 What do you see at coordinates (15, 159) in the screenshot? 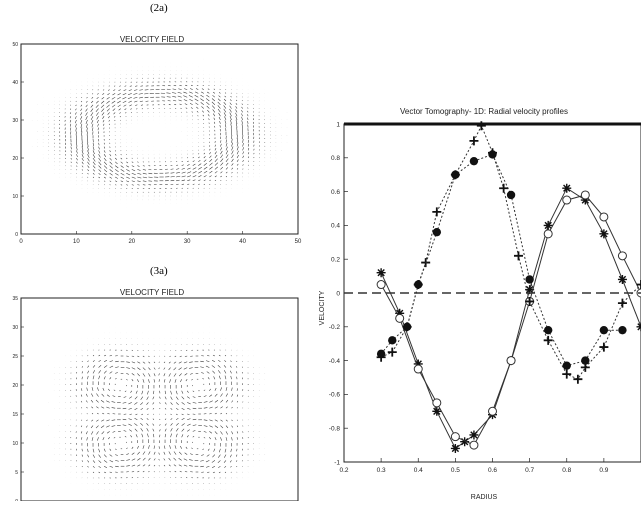
I see `y-tick-label: 20` at bounding box center [15, 159].